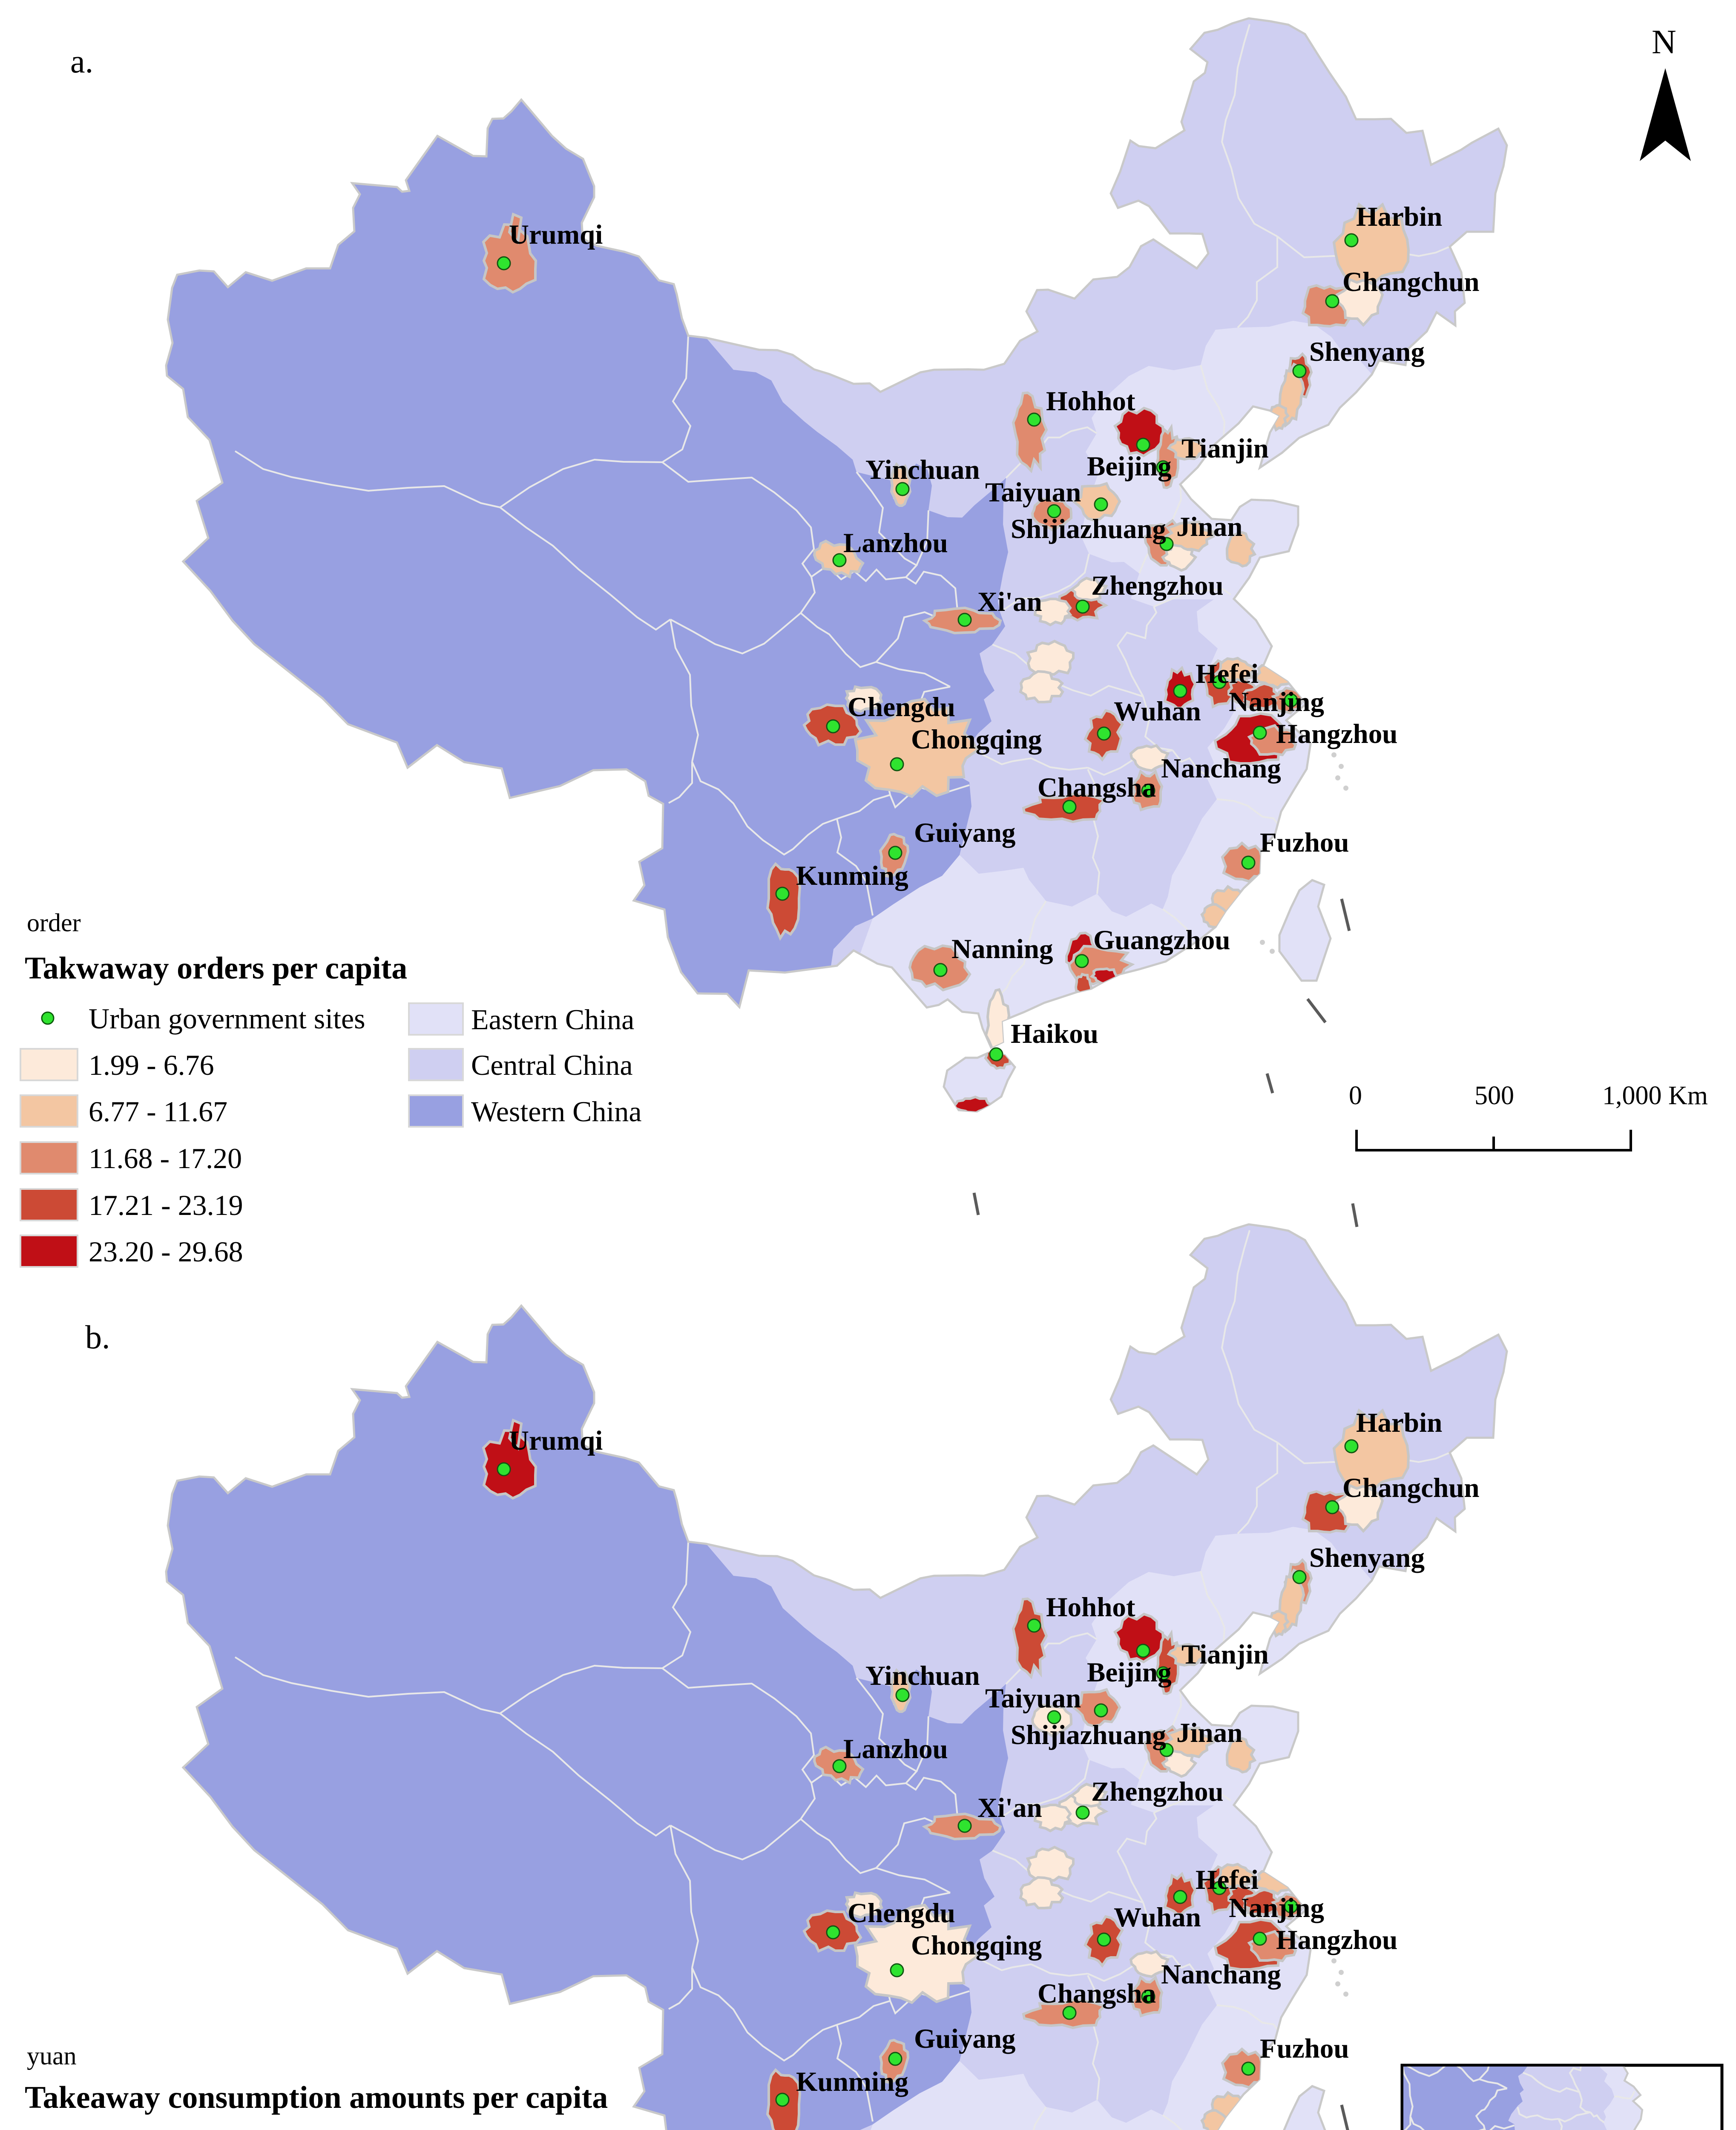  Describe the element at coordinates (1054, 1034) in the screenshot. I see `svg-text: Haikou` at that location.